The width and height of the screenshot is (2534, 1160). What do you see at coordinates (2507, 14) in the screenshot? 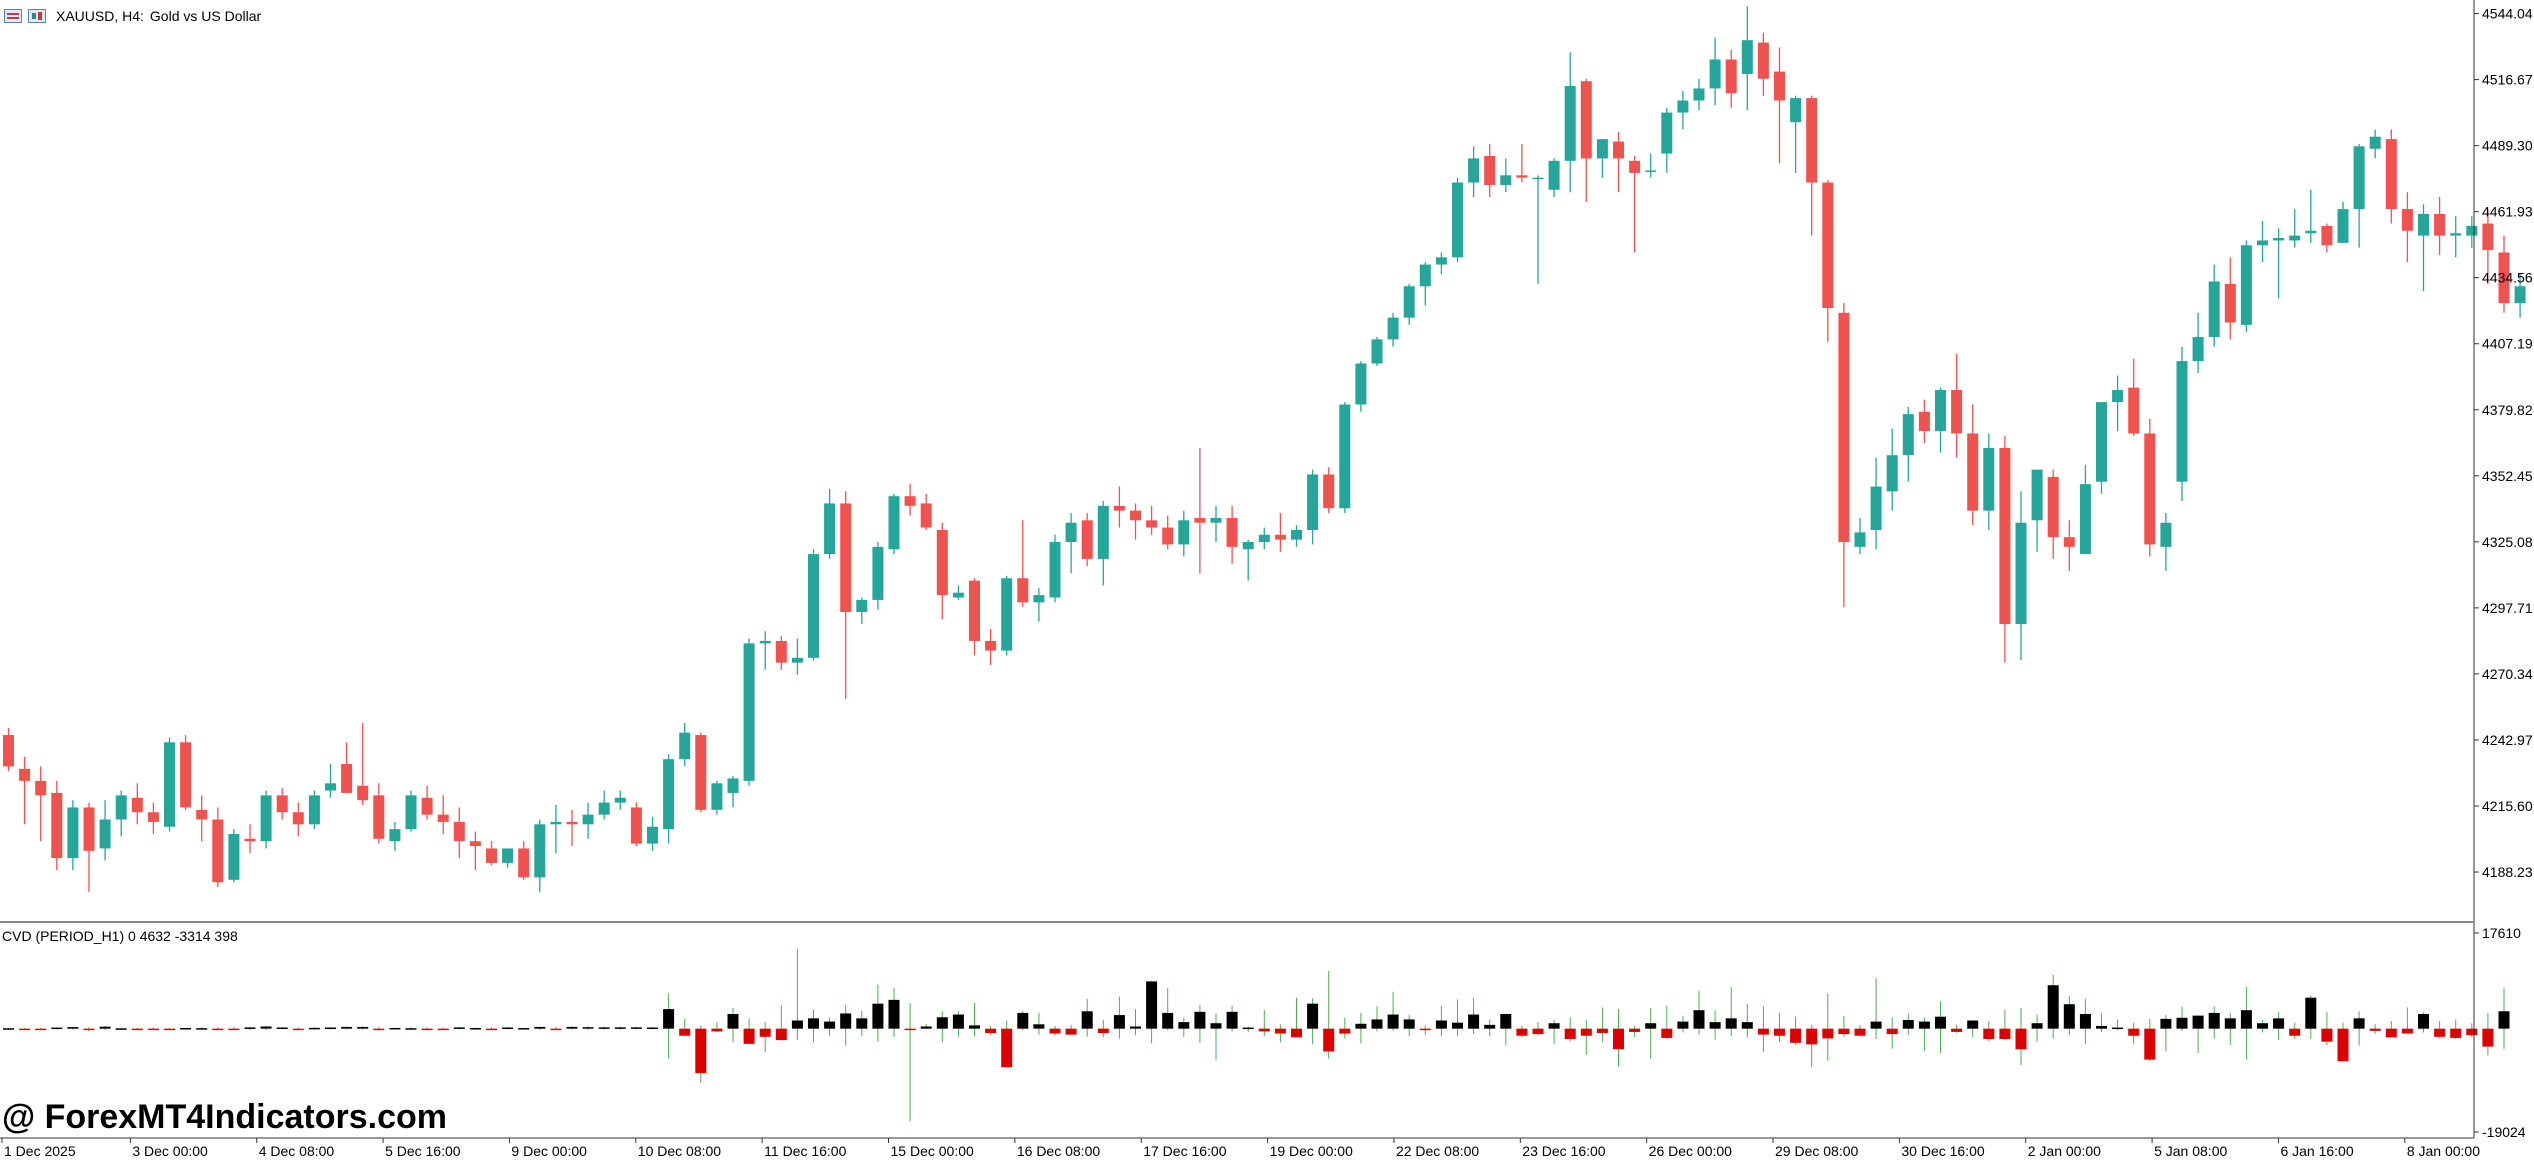
I see `price-tick-label: 4544.04` at bounding box center [2507, 14].